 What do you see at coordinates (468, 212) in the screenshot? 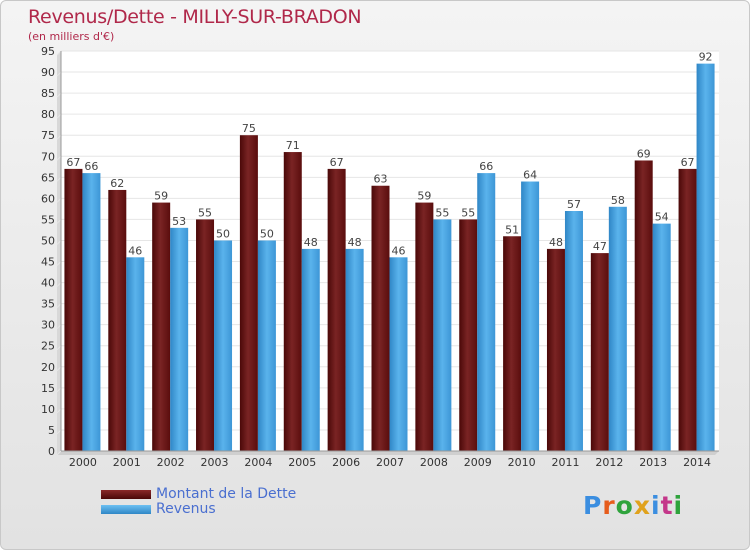
I see `data-label-dette: 55` at bounding box center [468, 212].